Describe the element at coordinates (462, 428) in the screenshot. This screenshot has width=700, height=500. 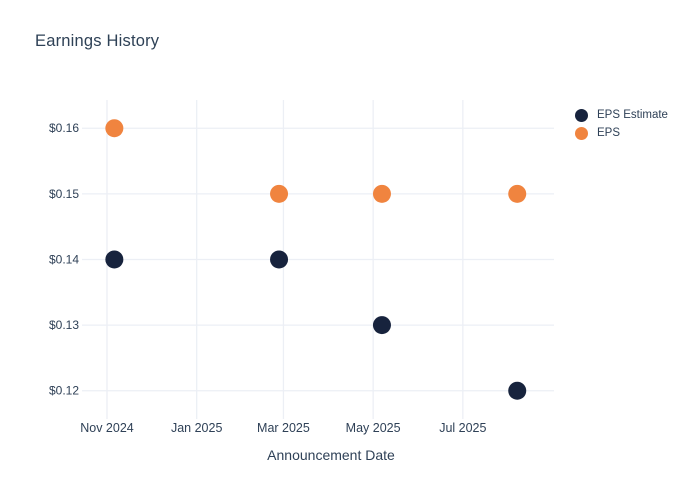
I see `x-tick-label: Jul 2025` at that location.